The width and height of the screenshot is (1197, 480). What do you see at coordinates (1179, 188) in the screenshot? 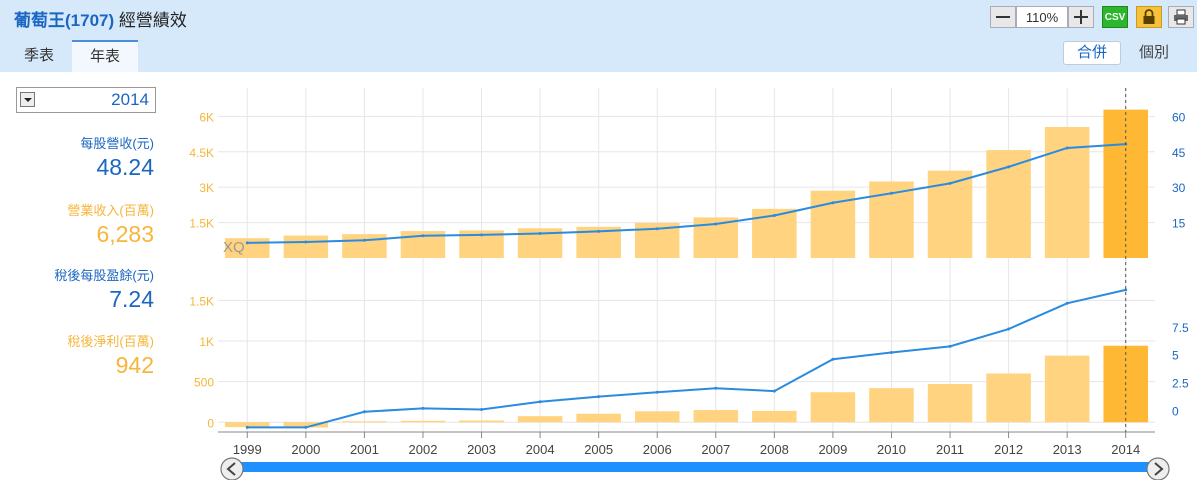
I see `right-axis-tick-label: 30` at bounding box center [1179, 188].